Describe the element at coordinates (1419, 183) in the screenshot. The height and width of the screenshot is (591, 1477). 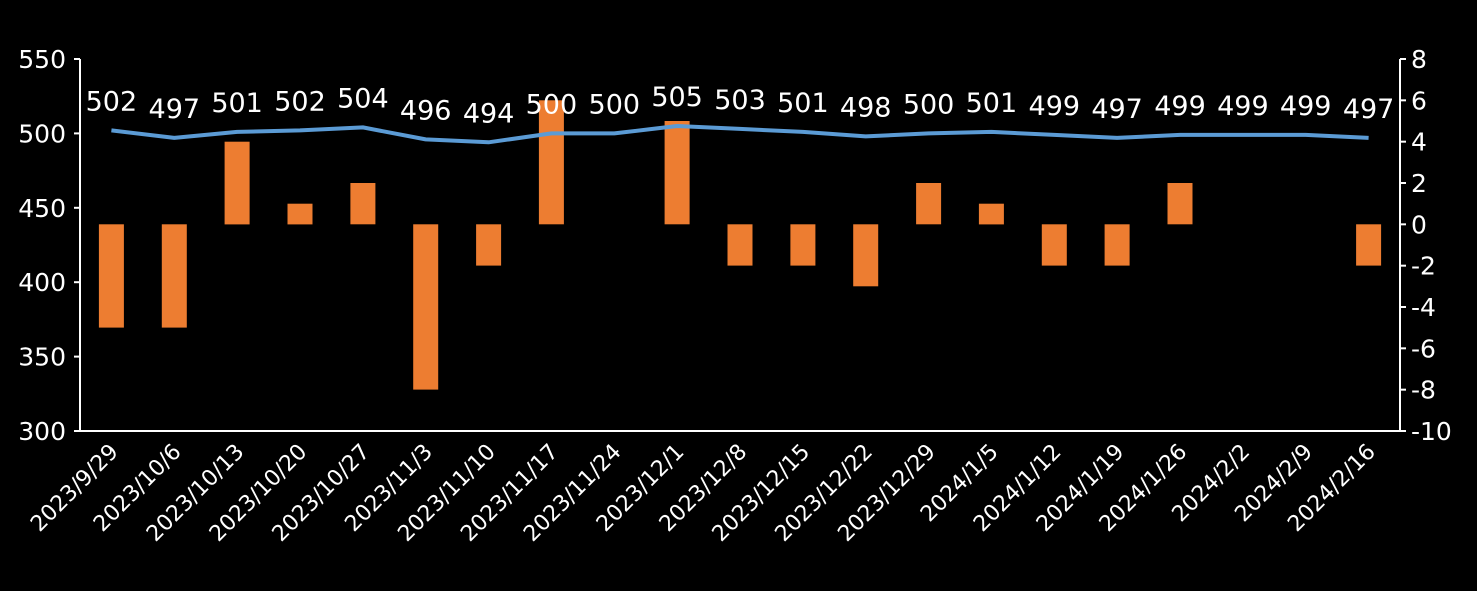
I see `right-tick-label: 2` at that location.